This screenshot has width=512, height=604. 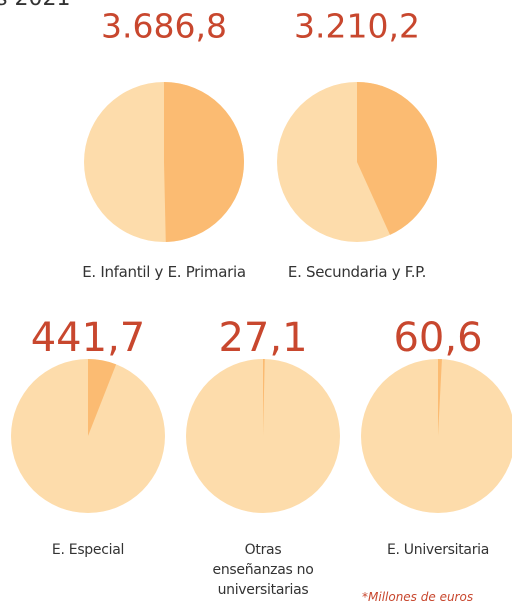 I want to click on value-label: 441,7, so click(x=88, y=338).